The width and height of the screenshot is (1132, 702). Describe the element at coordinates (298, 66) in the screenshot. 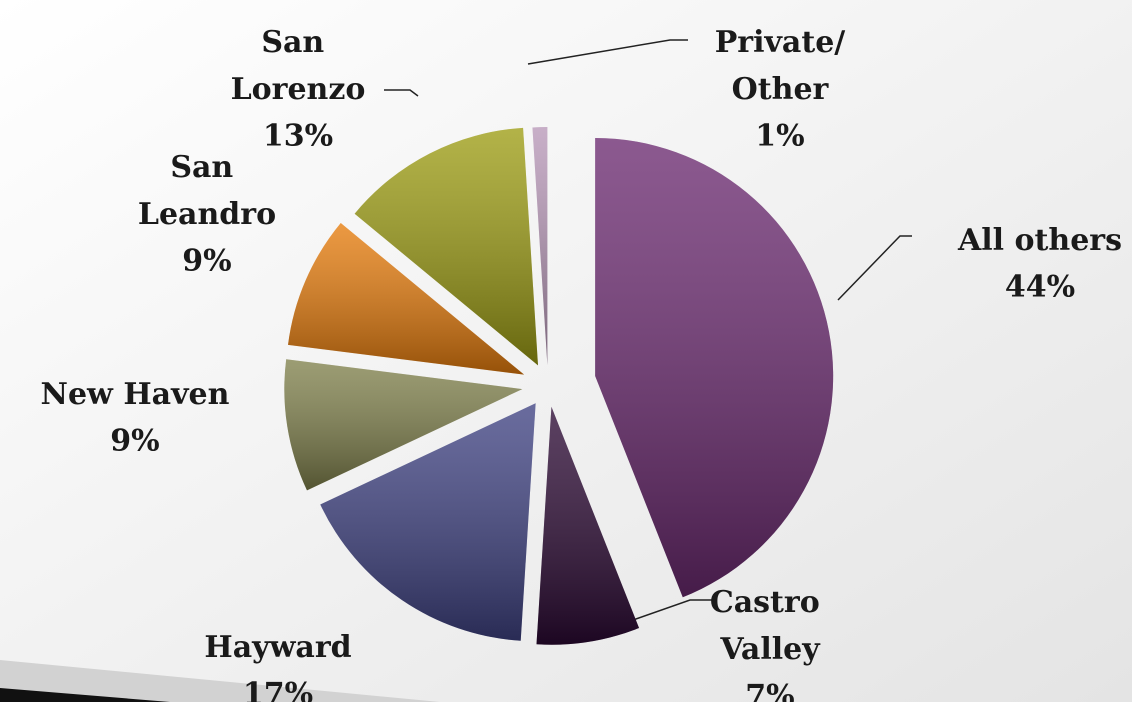

I see `slice-label: San Lorenzo` at that location.